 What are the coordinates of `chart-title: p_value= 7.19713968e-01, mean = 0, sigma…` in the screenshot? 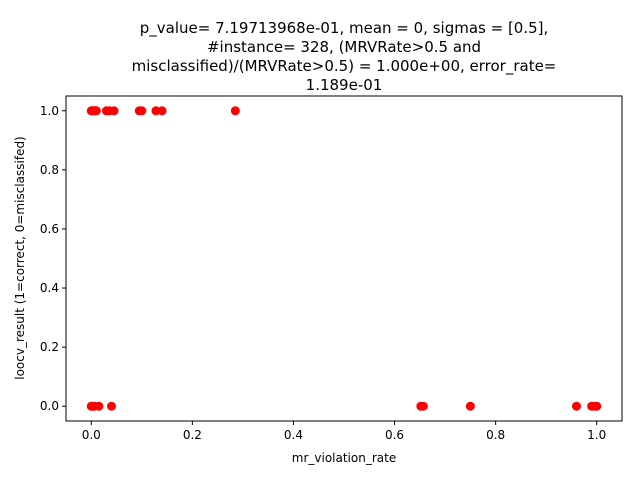 It's located at (344, 56).